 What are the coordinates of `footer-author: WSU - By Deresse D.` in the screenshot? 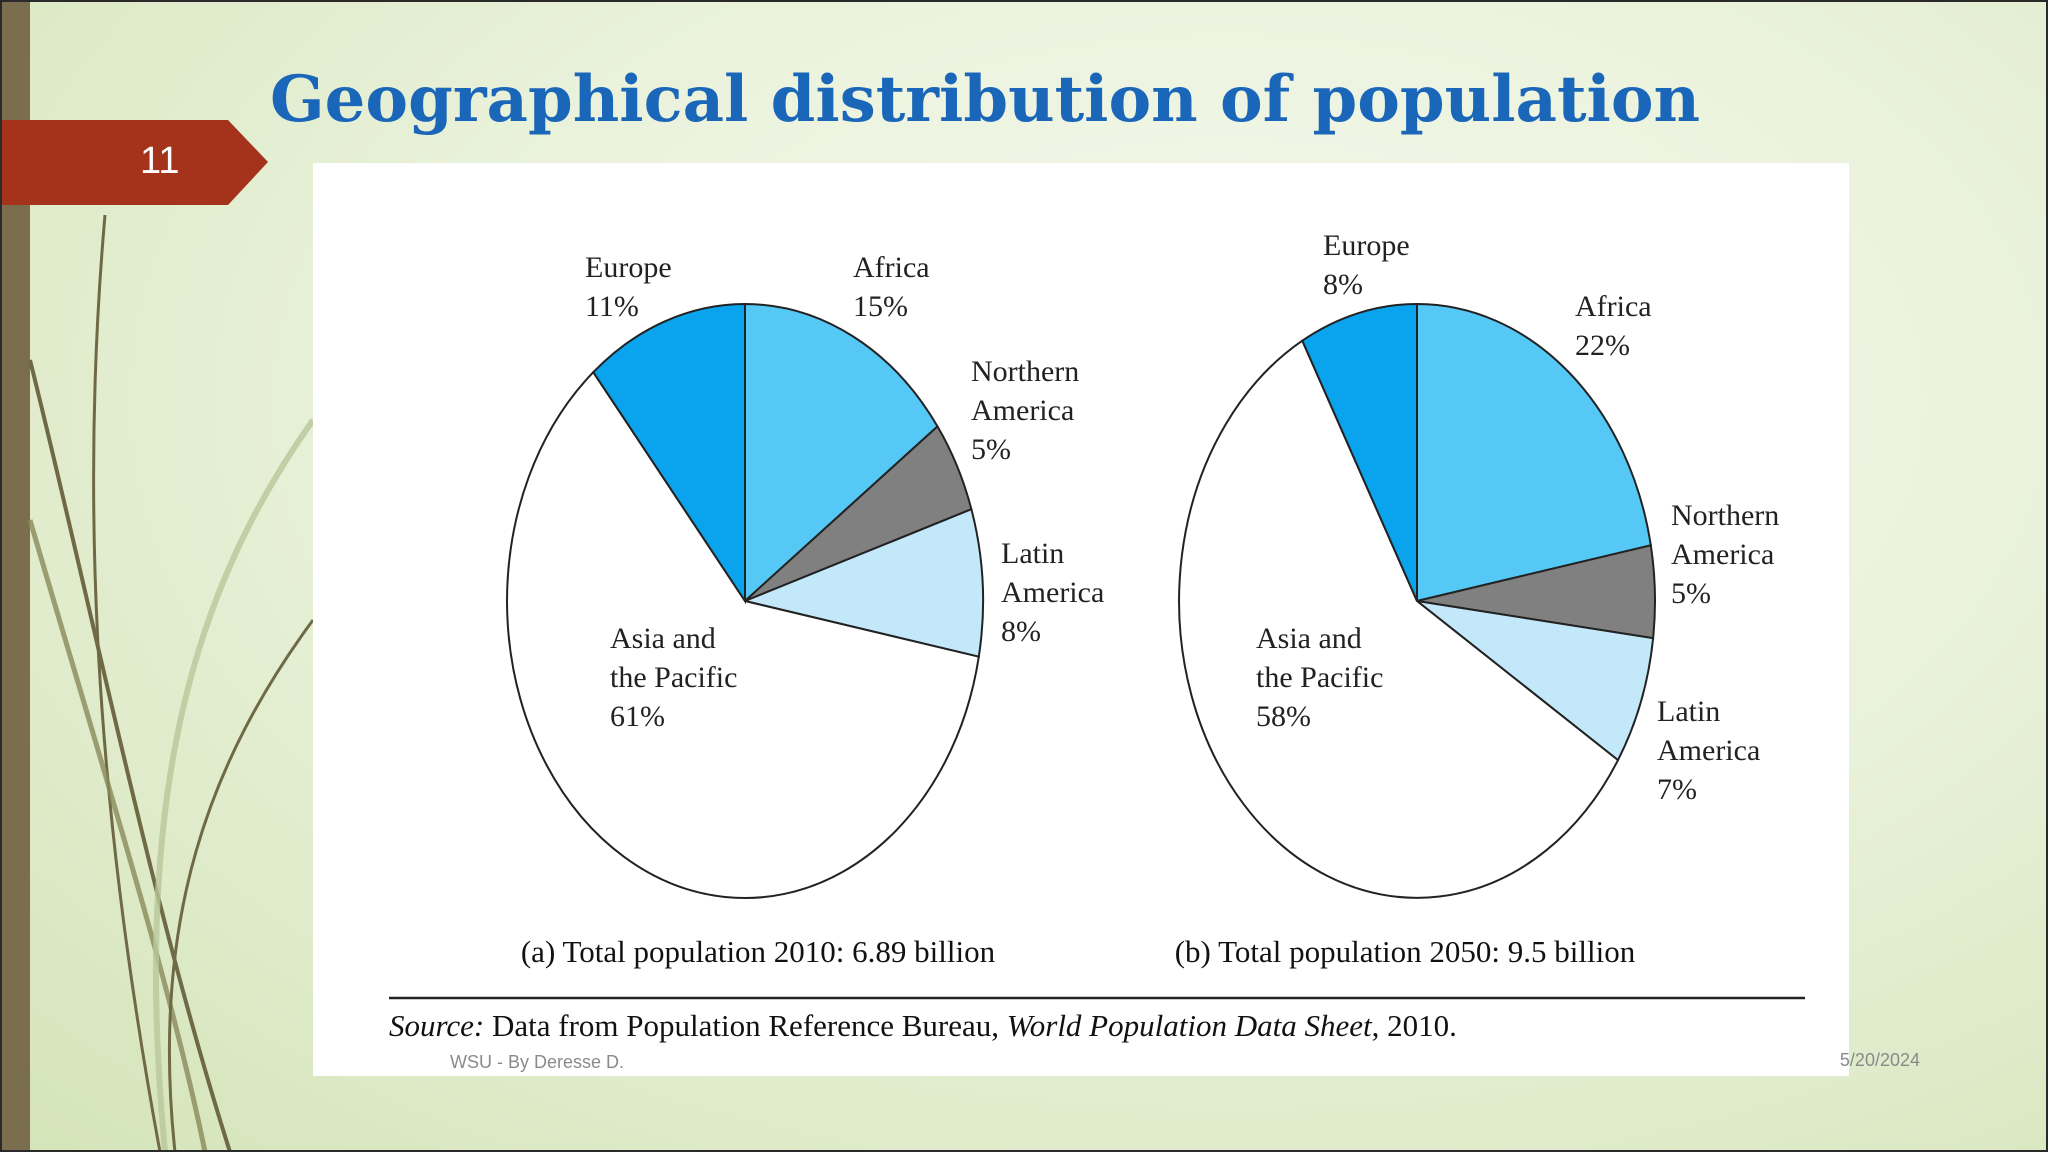 It's located at (537, 1062).